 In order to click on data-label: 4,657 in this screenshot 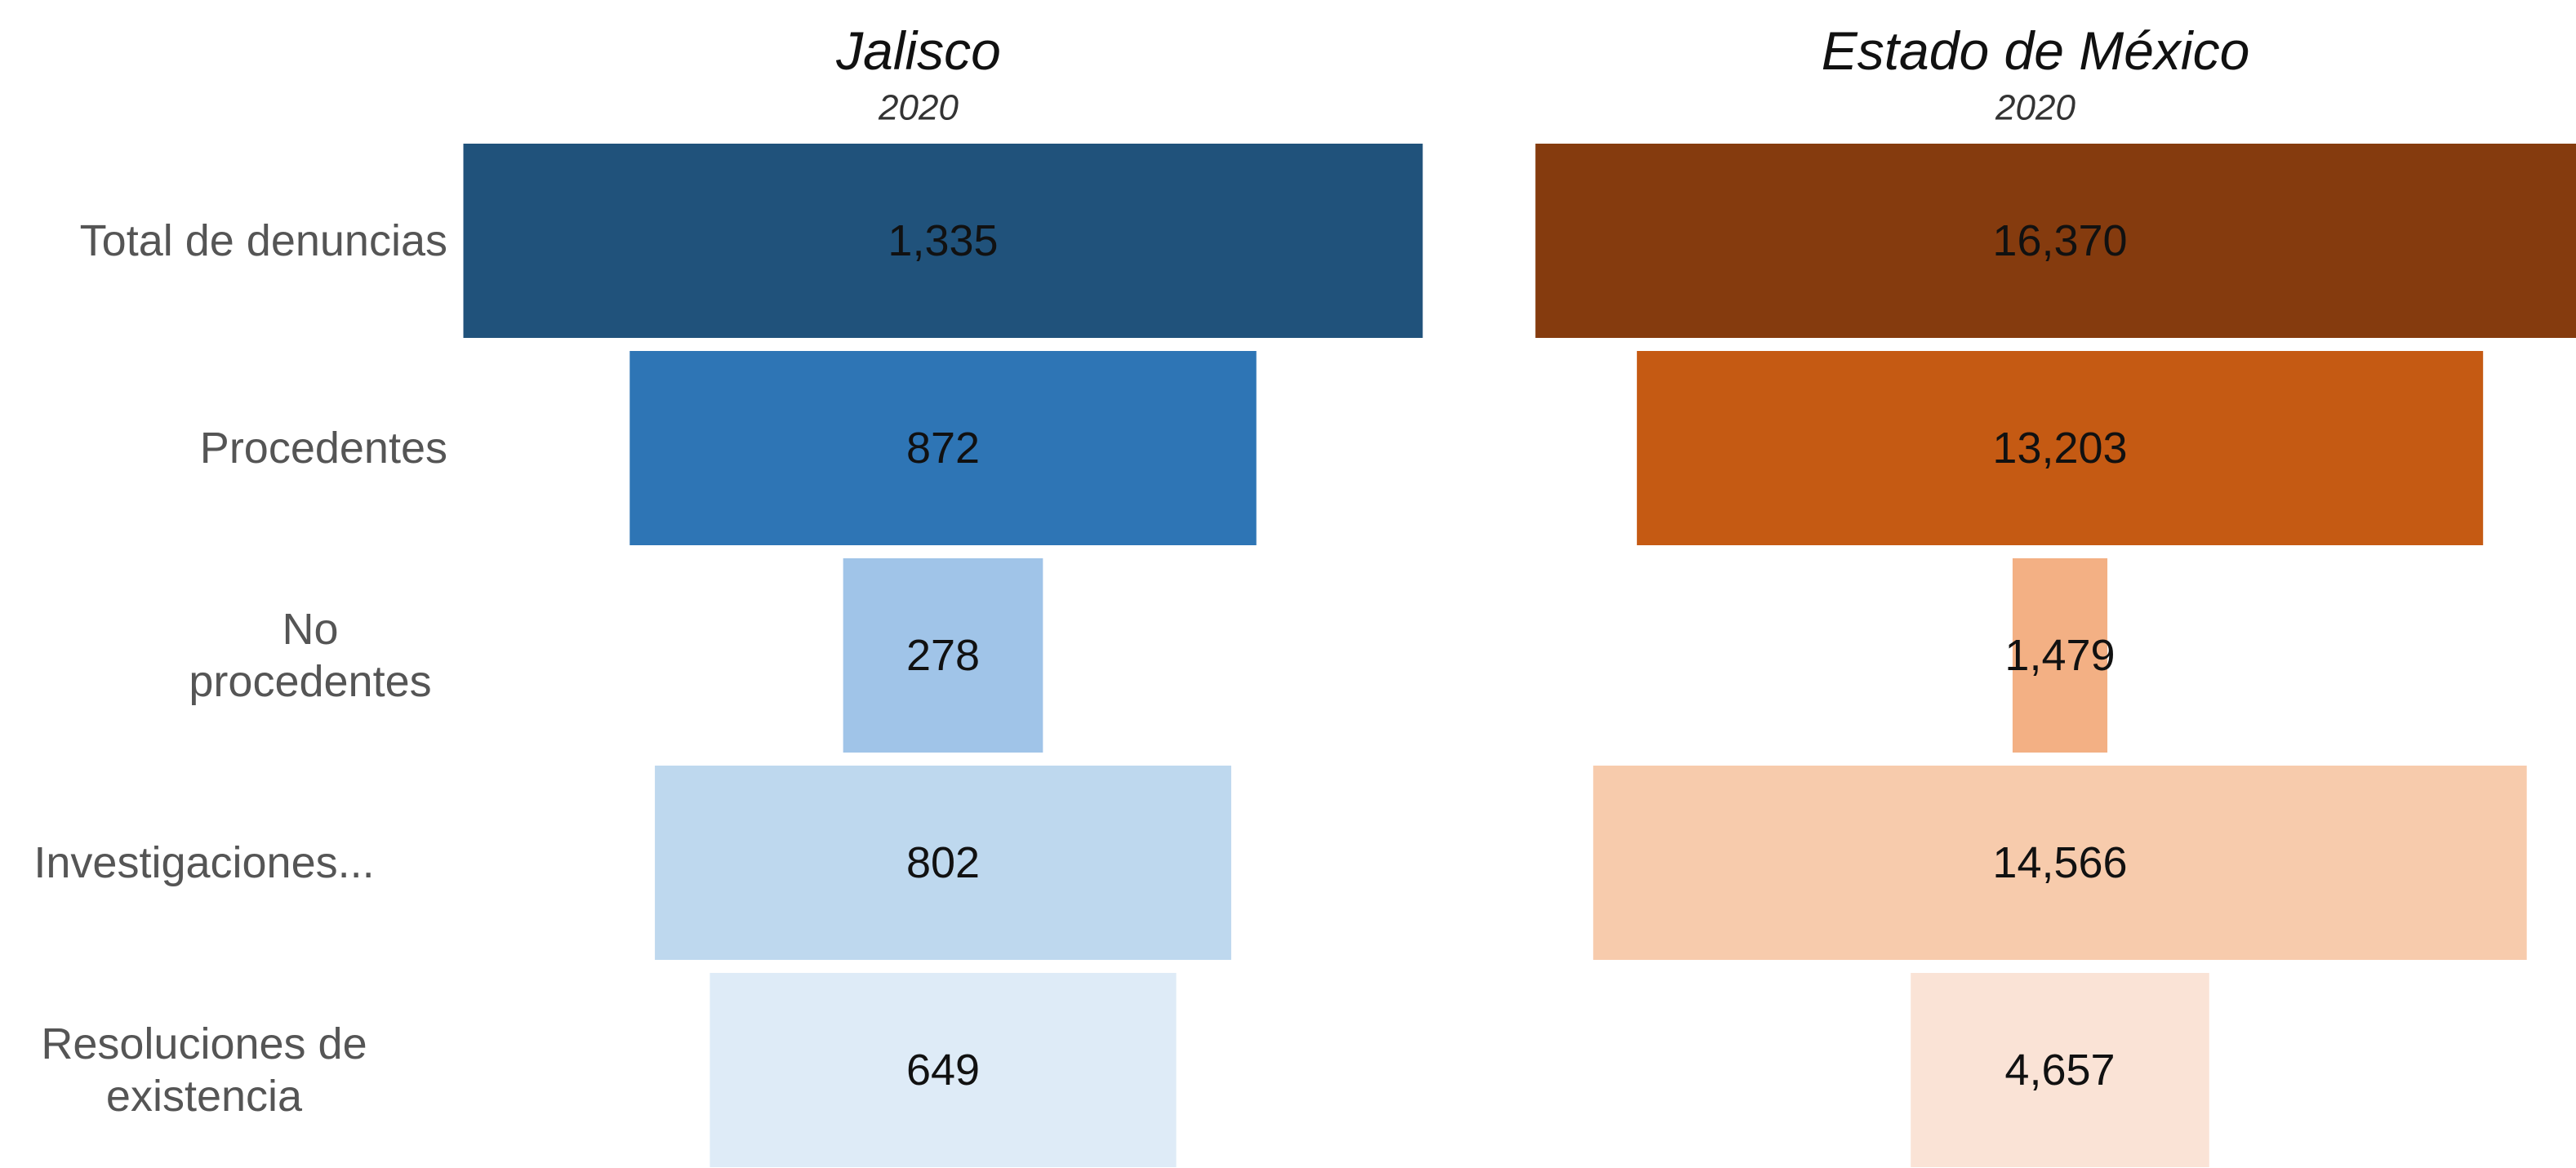, I will do `click(2059, 1070)`.